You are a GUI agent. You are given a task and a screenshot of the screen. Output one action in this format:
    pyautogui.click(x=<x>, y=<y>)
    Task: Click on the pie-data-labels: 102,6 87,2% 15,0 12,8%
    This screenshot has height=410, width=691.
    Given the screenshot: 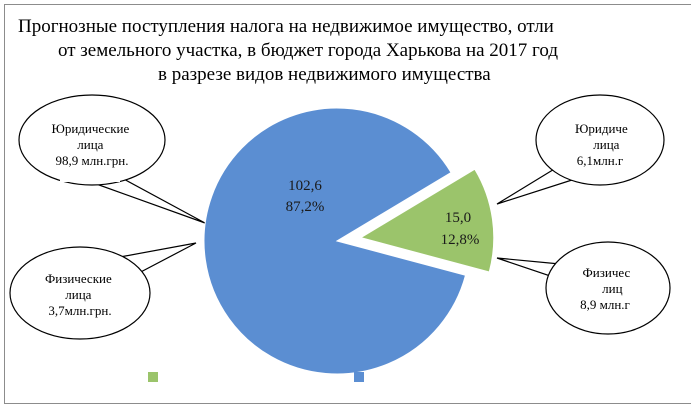 What is the action you would take?
    pyautogui.click(x=383, y=213)
    